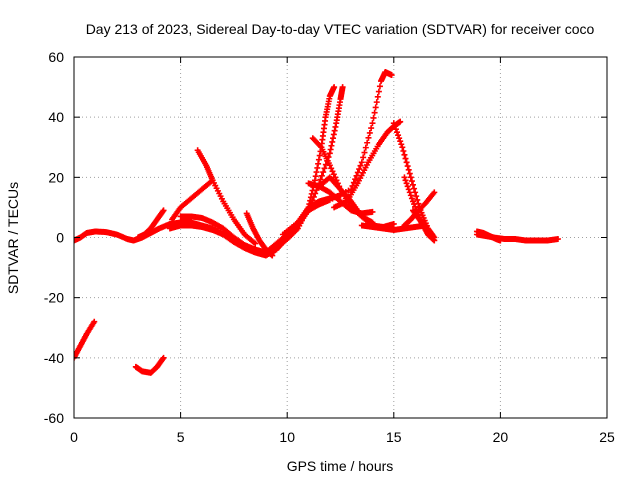  I want to click on y-tick-label: 60, so click(56, 57).